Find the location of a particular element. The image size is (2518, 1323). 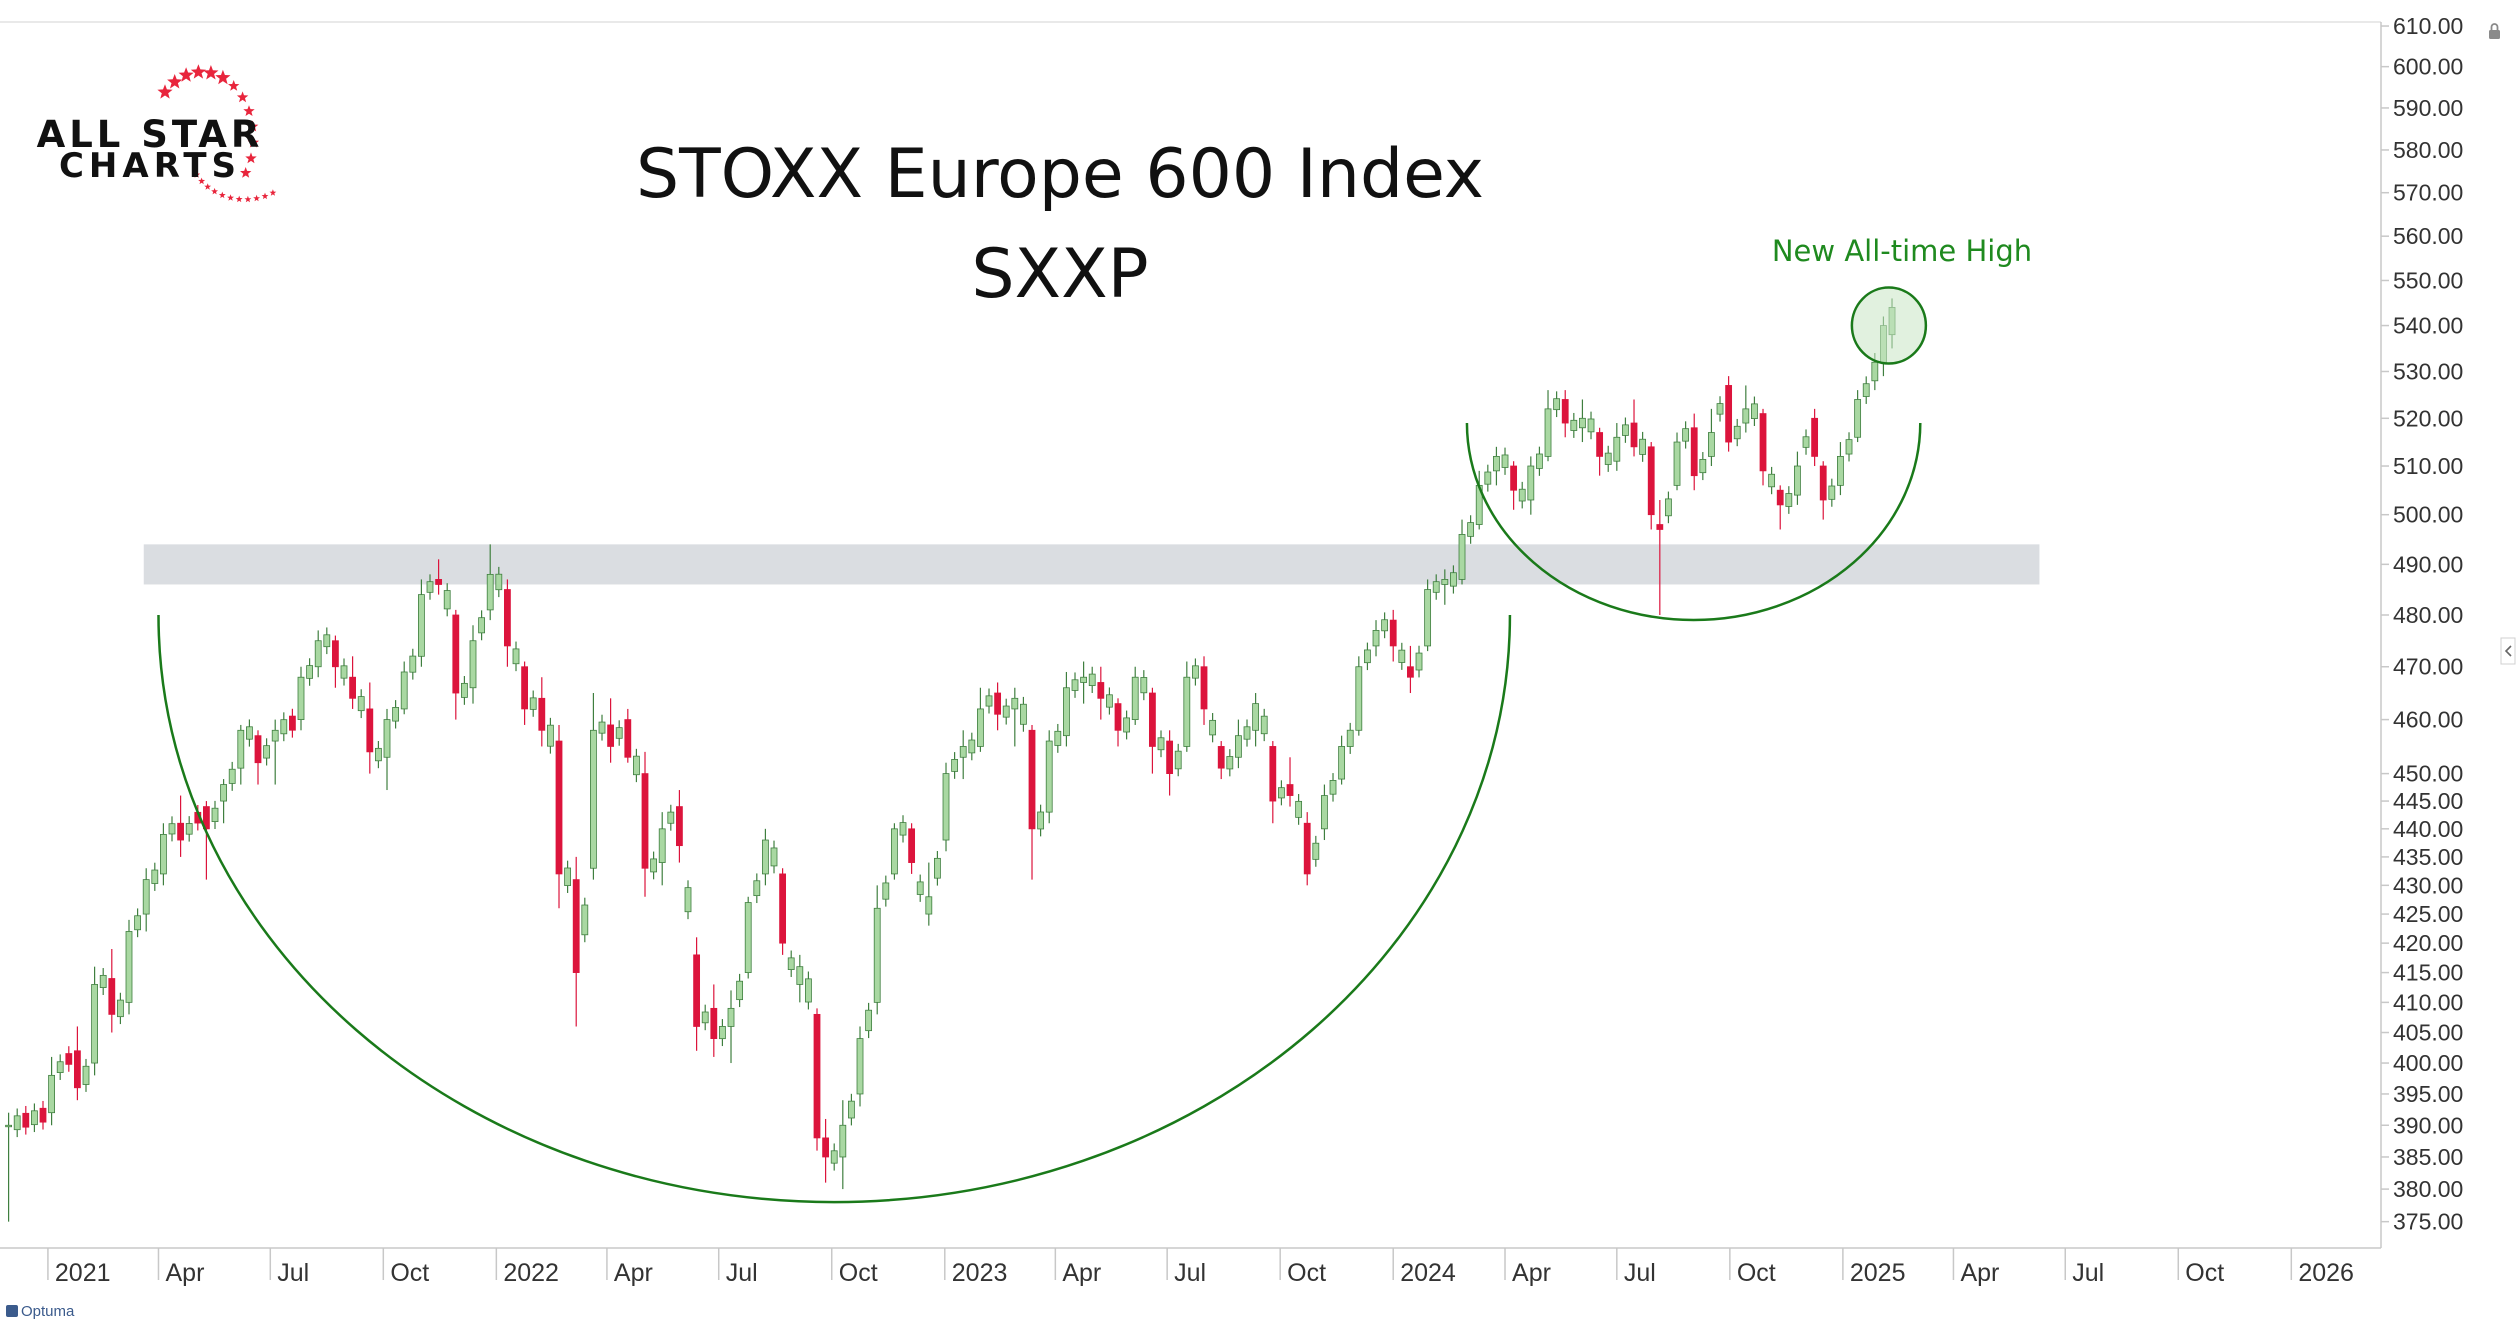

y-tick-label: 395.00 is located at coordinates (2428, 1094).